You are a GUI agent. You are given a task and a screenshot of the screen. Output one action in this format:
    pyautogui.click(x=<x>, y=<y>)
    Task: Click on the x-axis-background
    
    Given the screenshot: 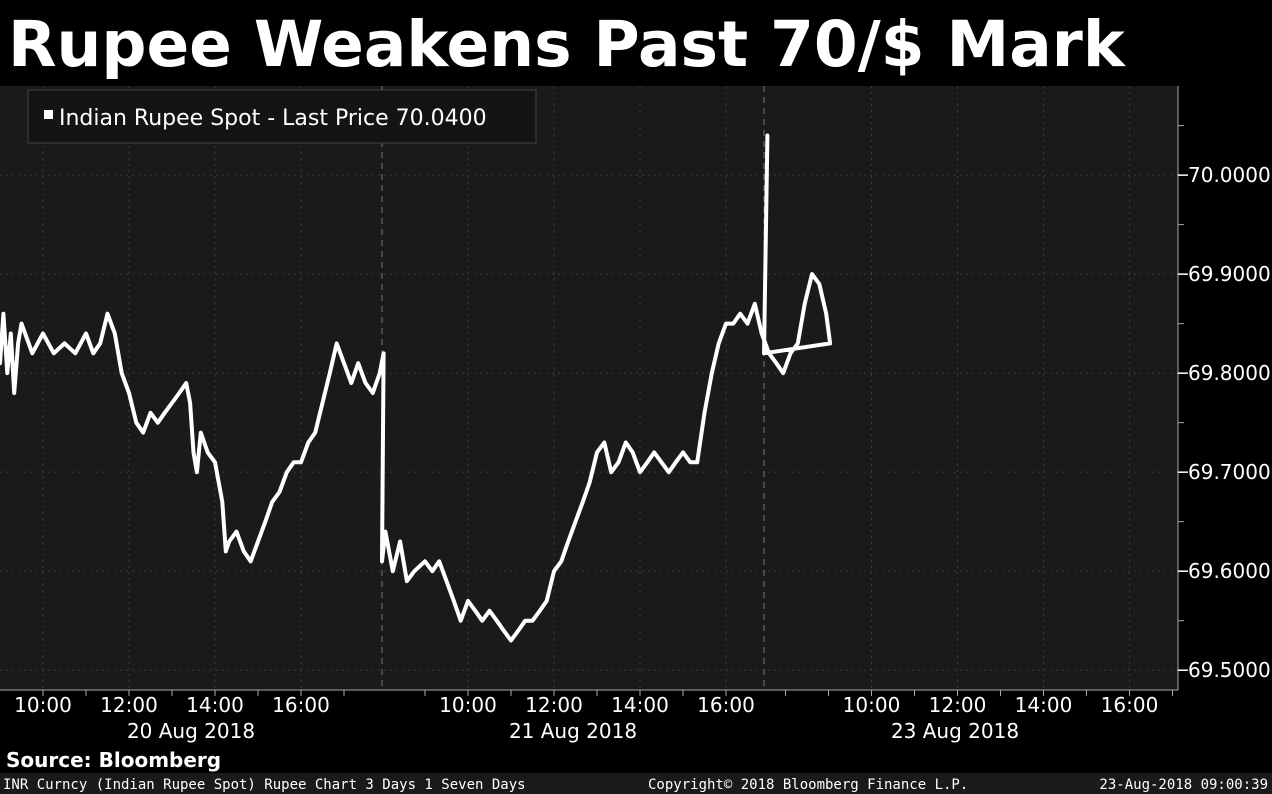 What is the action you would take?
    pyautogui.click(x=589, y=717)
    